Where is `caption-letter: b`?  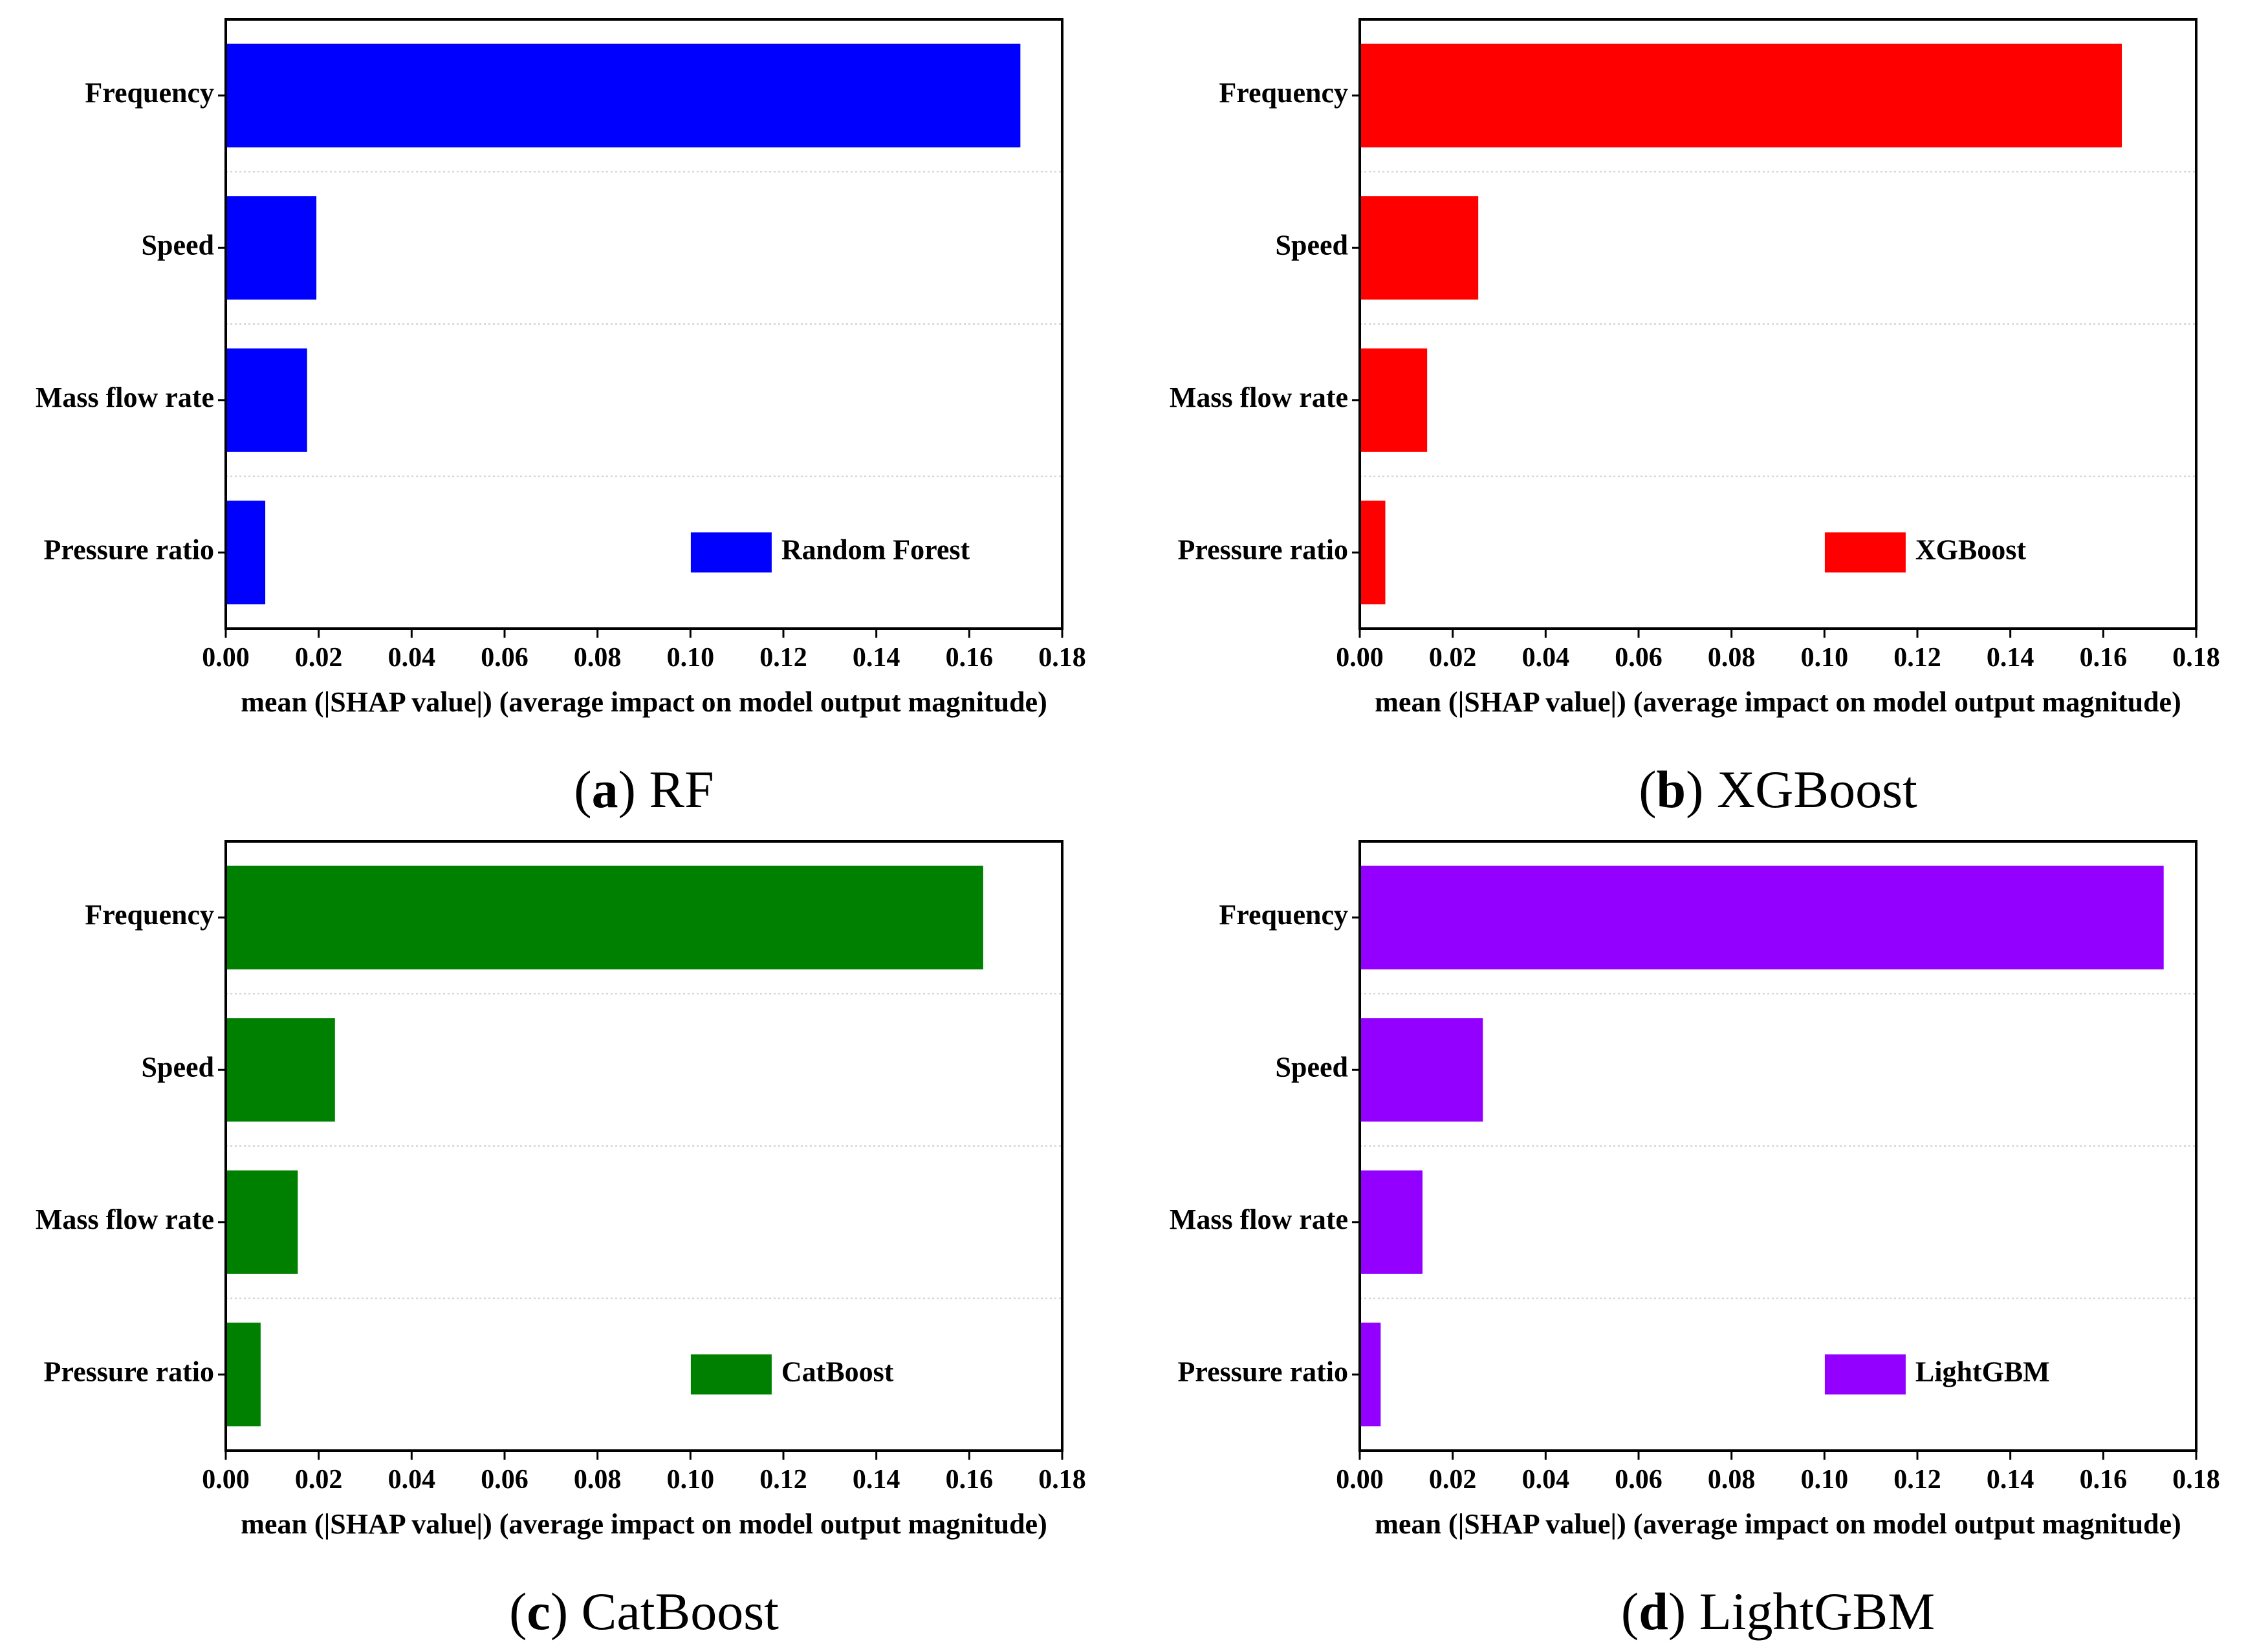 caption-letter: b is located at coordinates (1671, 789).